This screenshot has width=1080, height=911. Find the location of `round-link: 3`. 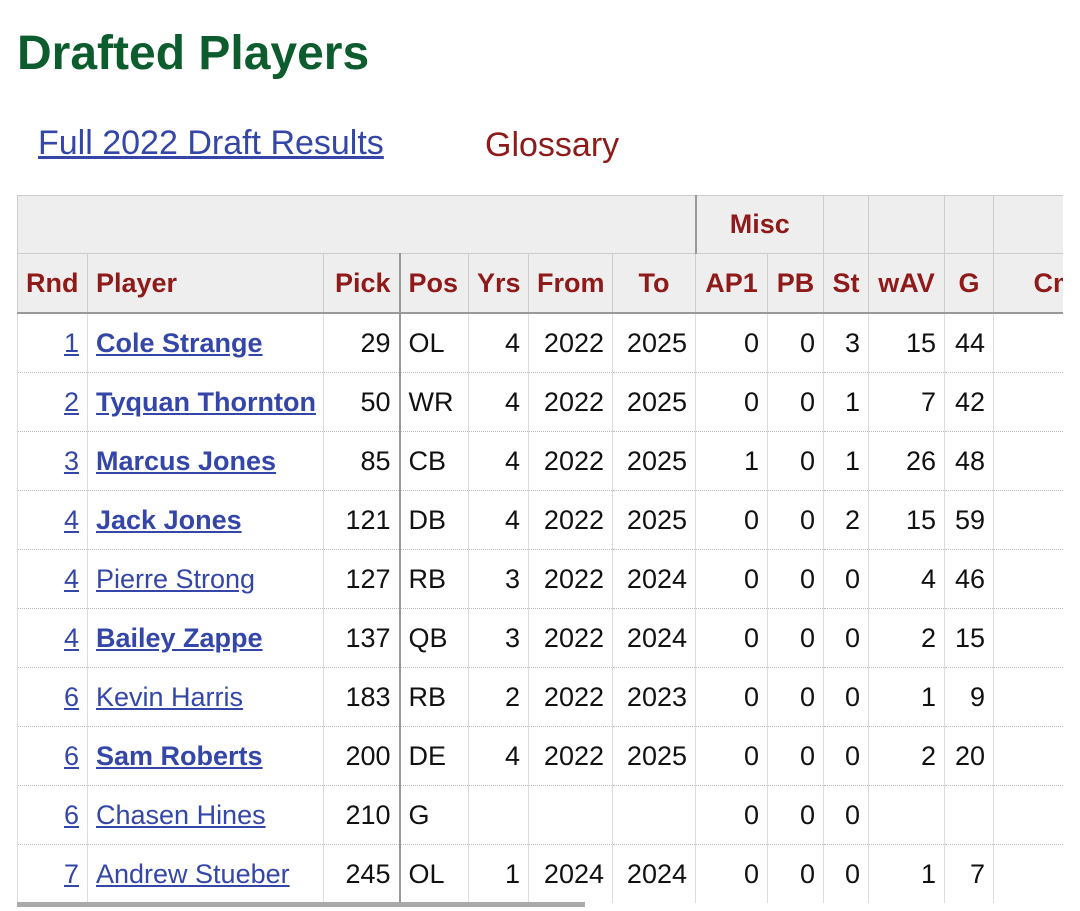

round-link: 3 is located at coordinates (71, 460).